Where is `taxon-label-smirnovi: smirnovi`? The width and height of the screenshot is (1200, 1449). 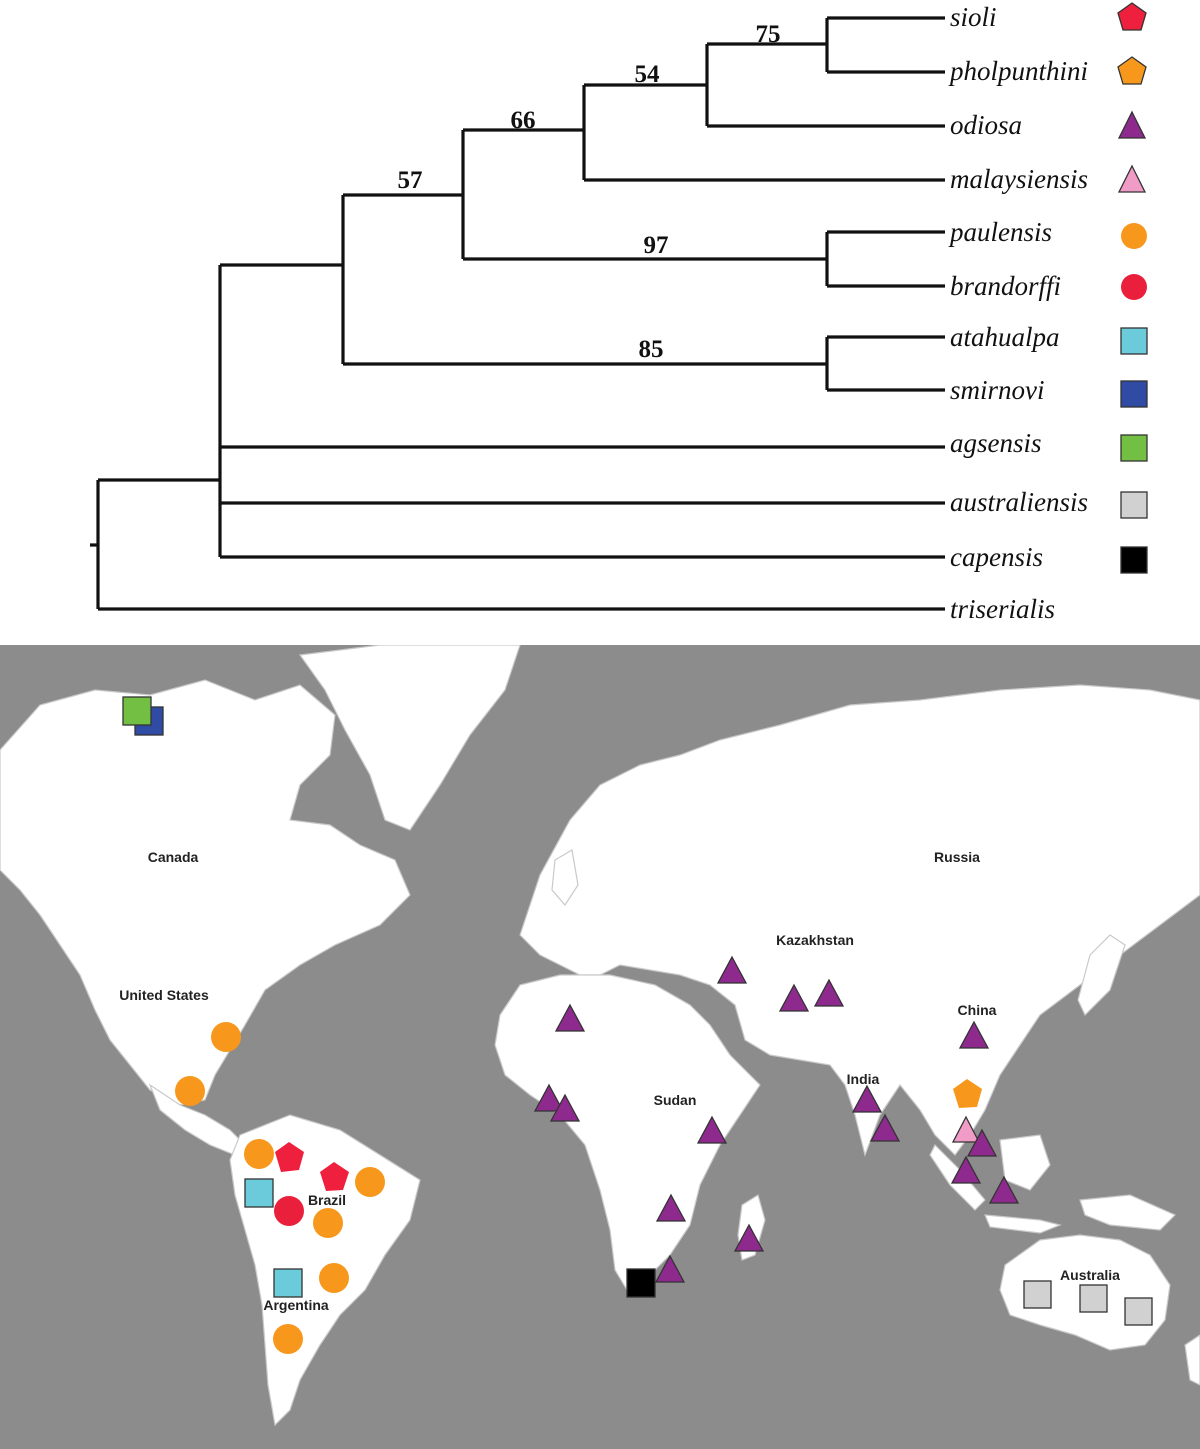
taxon-label-smirnovi: smirnovi is located at coordinates (997, 390).